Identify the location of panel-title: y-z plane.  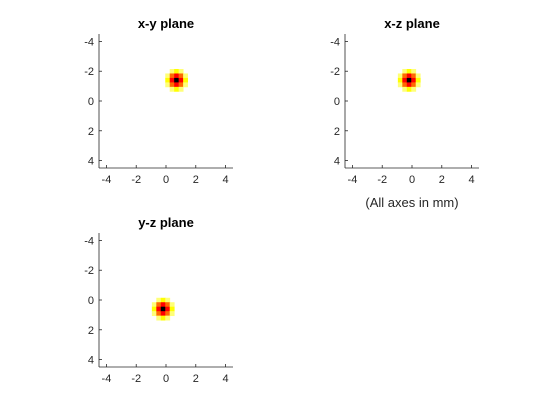
(166, 222).